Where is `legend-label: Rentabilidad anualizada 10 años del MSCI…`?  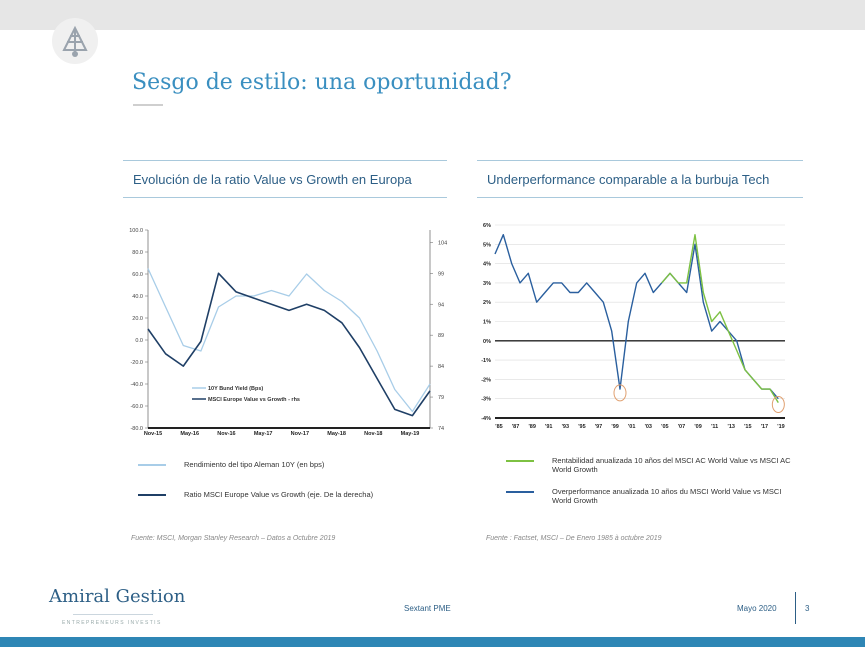
legend-label: Rentabilidad anualizada 10 años del MSCI… is located at coordinates (671, 465).